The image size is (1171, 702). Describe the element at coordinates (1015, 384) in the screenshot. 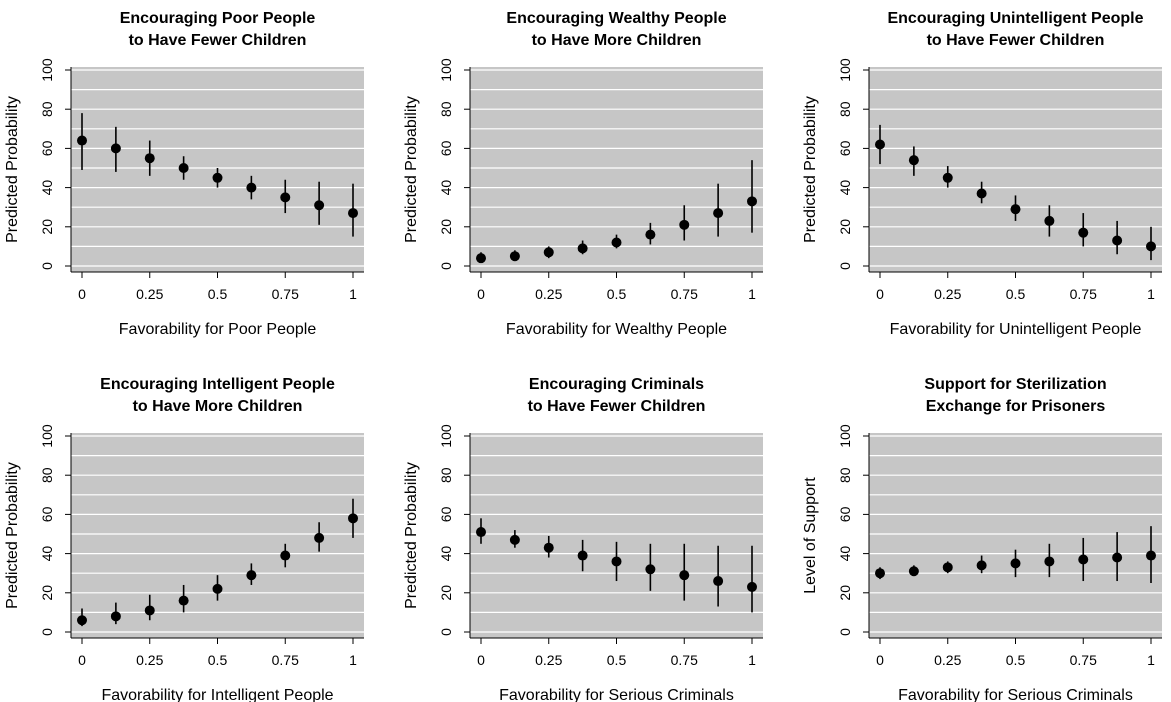

I see `chart-title-line-1: Support for Sterilization` at that location.